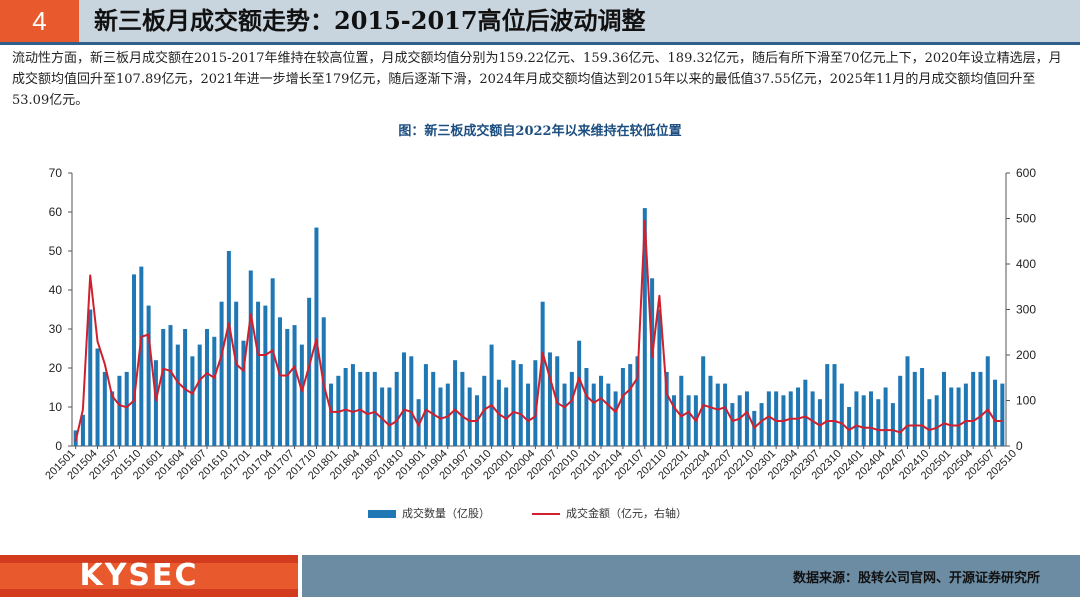  I want to click on y-right-tick-label: 200, so click(1026, 355).